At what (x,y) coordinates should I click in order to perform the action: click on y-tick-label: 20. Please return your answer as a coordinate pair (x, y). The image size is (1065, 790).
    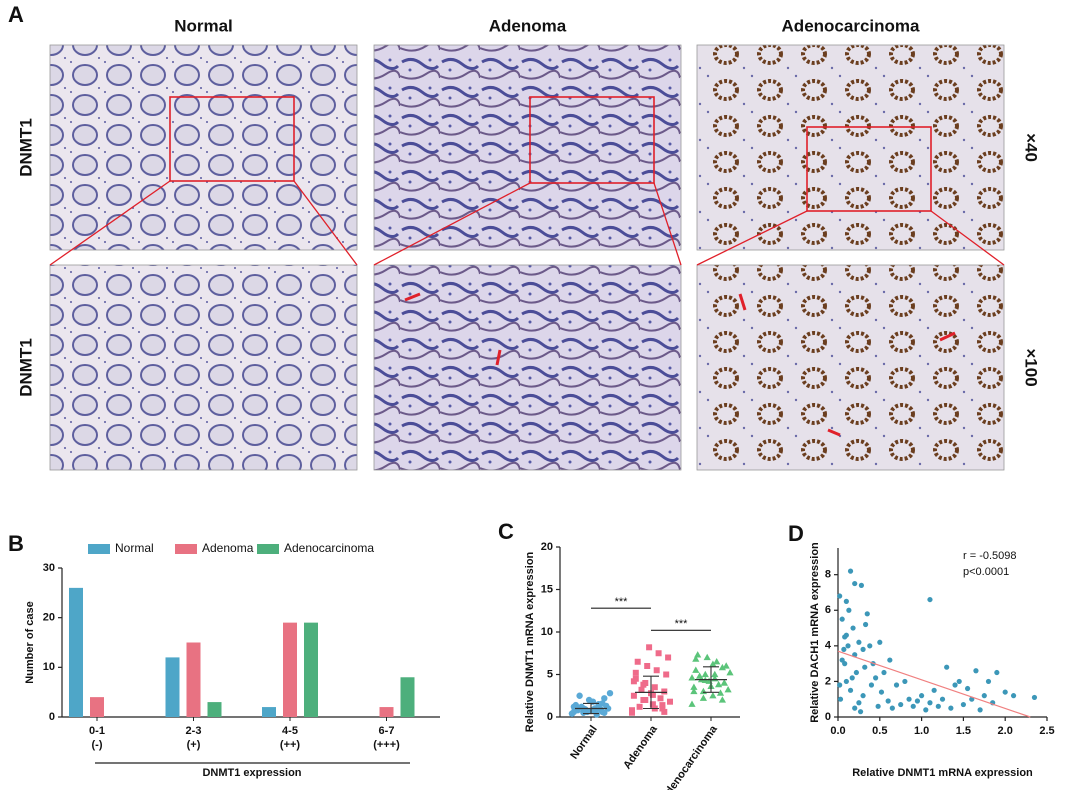
    Looking at the image, I should click on (547, 547).